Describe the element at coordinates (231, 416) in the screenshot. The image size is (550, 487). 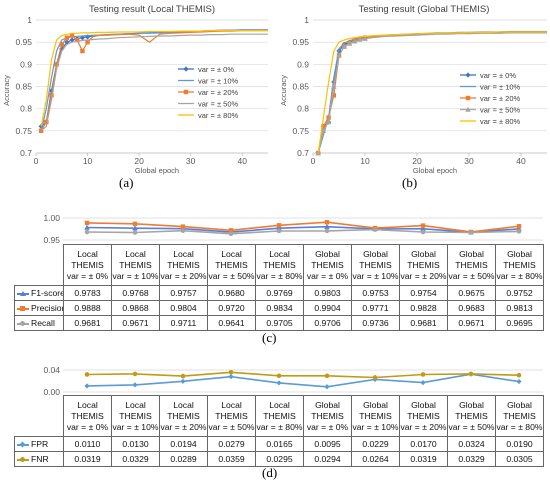
I see `column-header: Local THEMIS var = ± 50%` at that location.